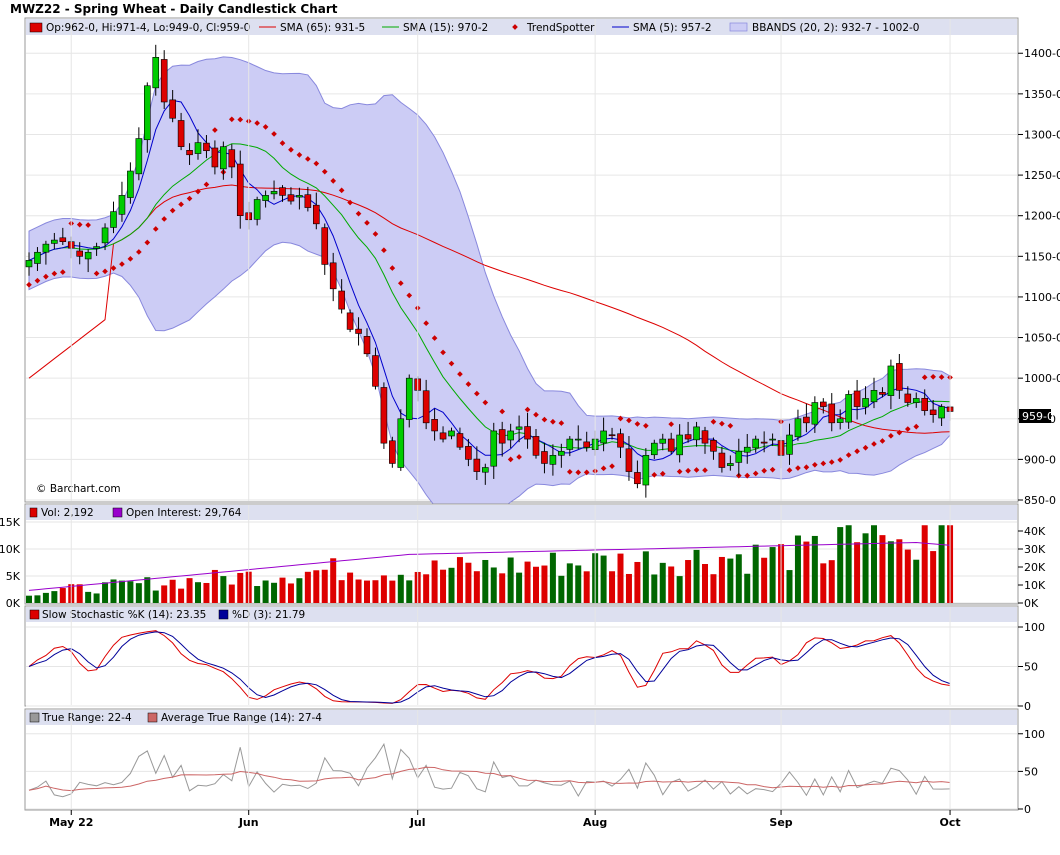 This screenshot has height=855, width=1060. What do you see at coordinates (1035, 585) in the screenshot?
I see `volume-right-tick-label: 10K` at bounding box center [1035, 585].